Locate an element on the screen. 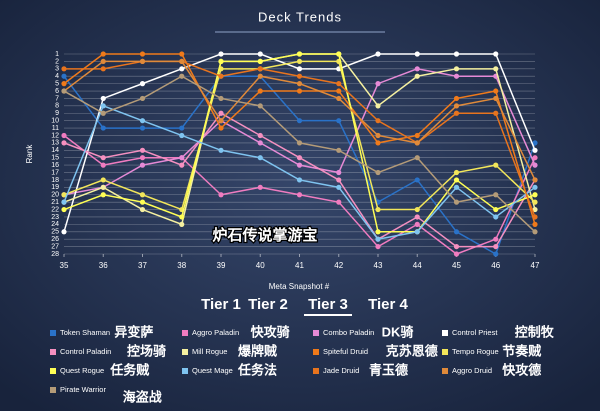  y-tick-label: 28 is located at coordinates (55, 254).